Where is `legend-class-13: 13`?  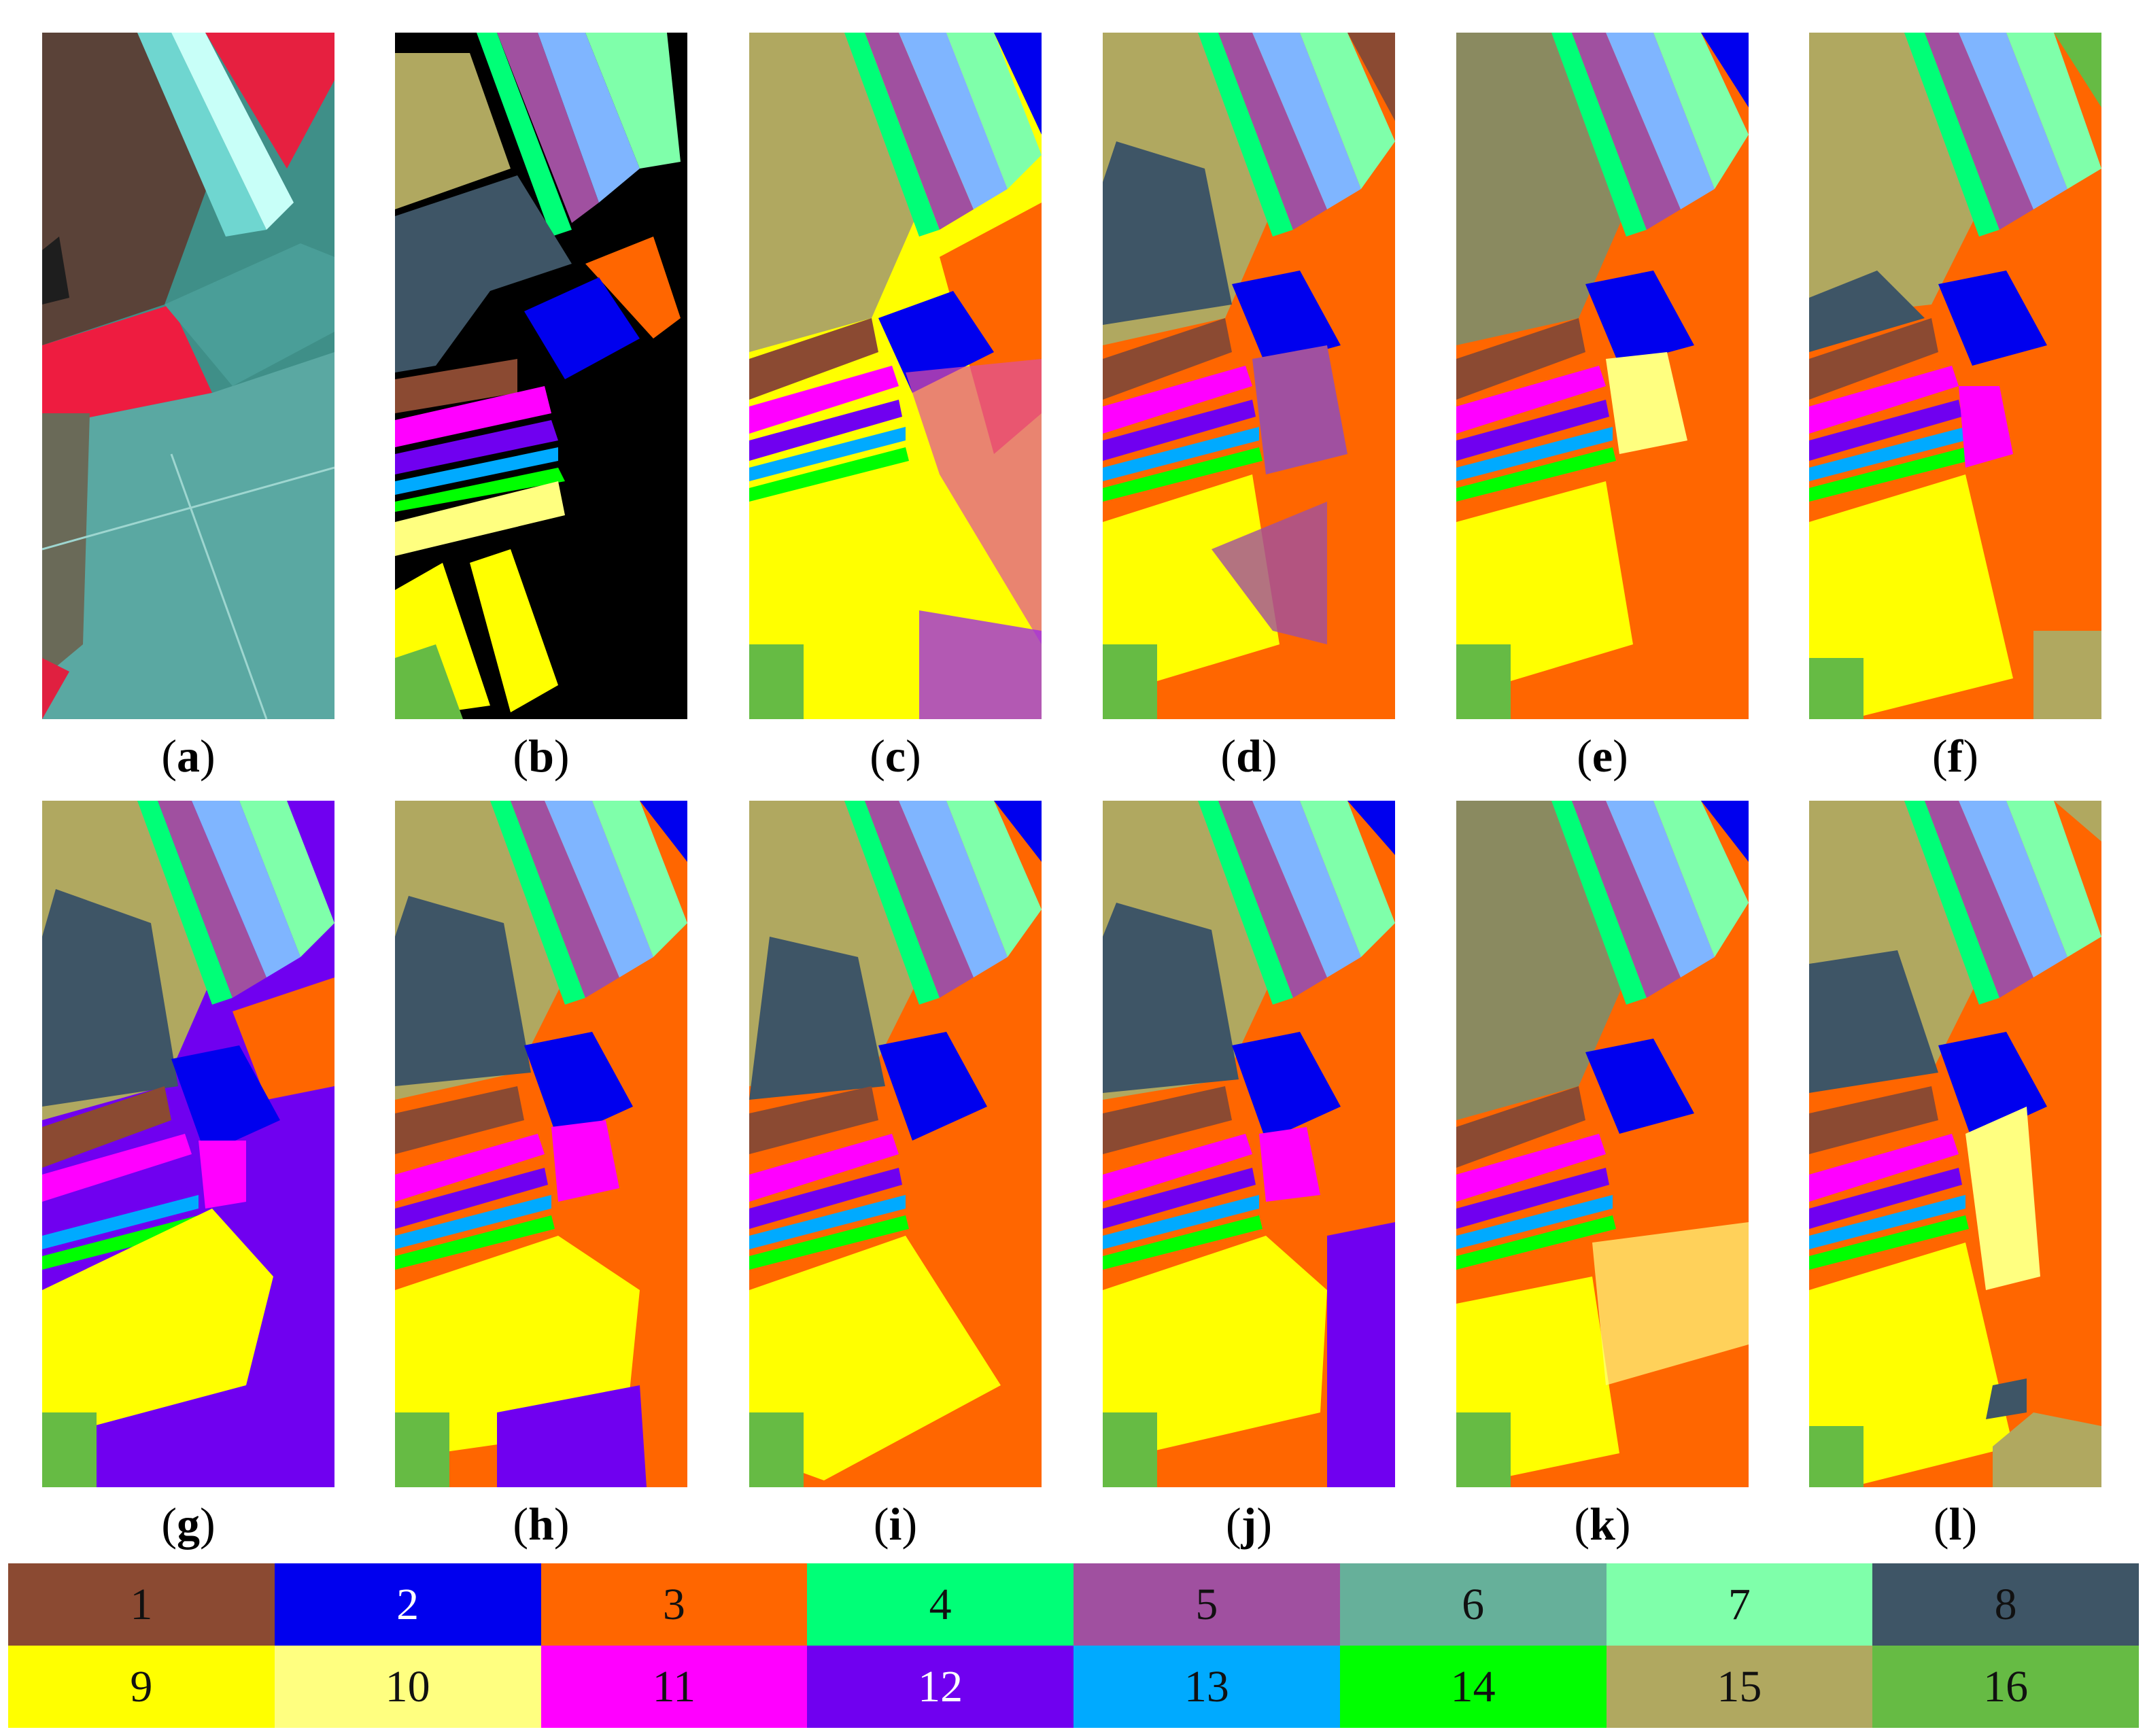 legend-class-13: 13 is located at coordinates (1207, 1687).